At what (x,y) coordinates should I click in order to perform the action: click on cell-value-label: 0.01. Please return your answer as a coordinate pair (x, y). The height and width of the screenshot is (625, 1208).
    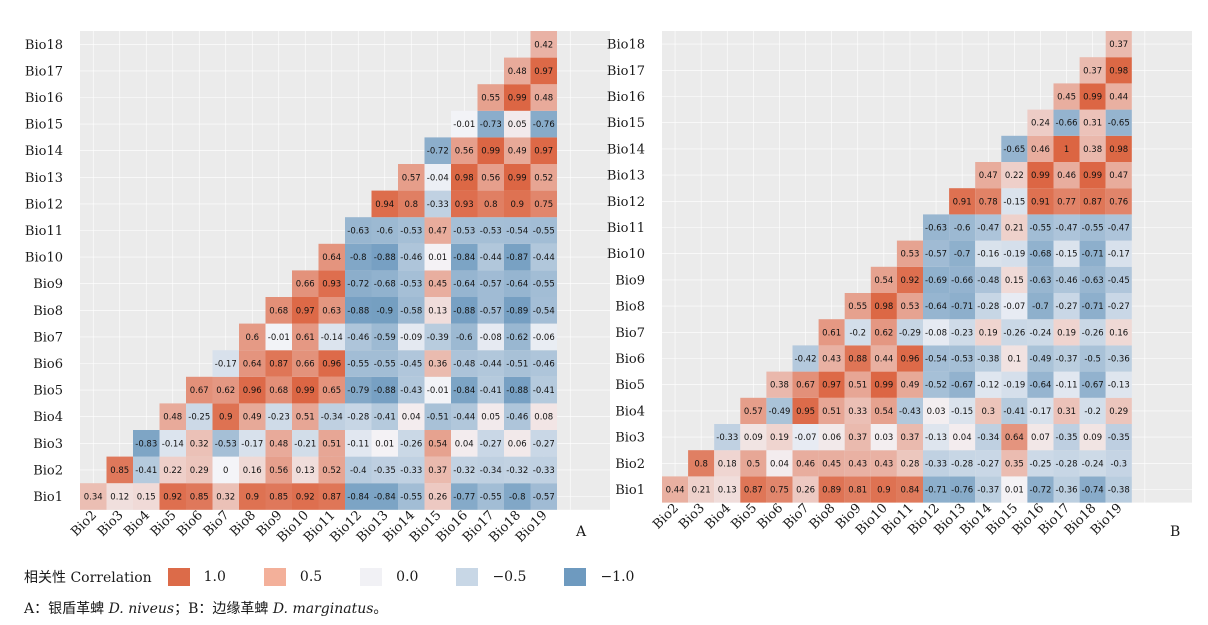
    Looking at the image, I should click on (1014, 491).